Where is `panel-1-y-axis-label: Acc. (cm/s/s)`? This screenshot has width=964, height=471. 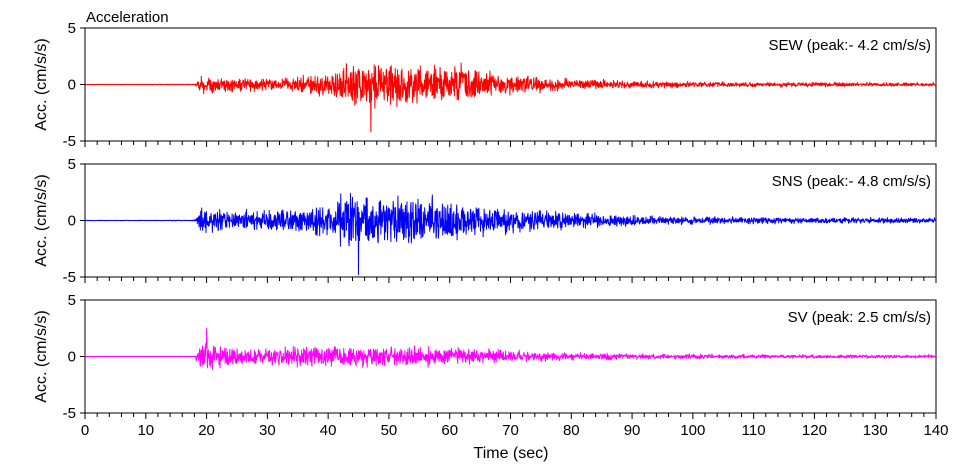 panel-1-y-axis-label: Acc. (cm/s/s) is located at coordinates (41, 84).